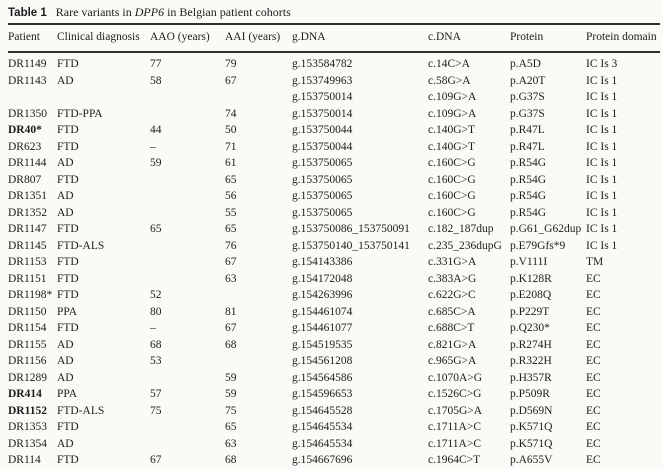  I want to click on protein-cell: p.R322H, so click(531, 361).